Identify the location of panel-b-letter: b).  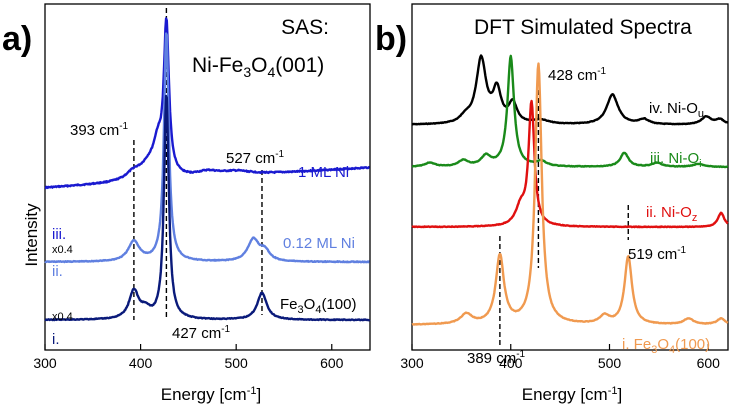
(391, 39).